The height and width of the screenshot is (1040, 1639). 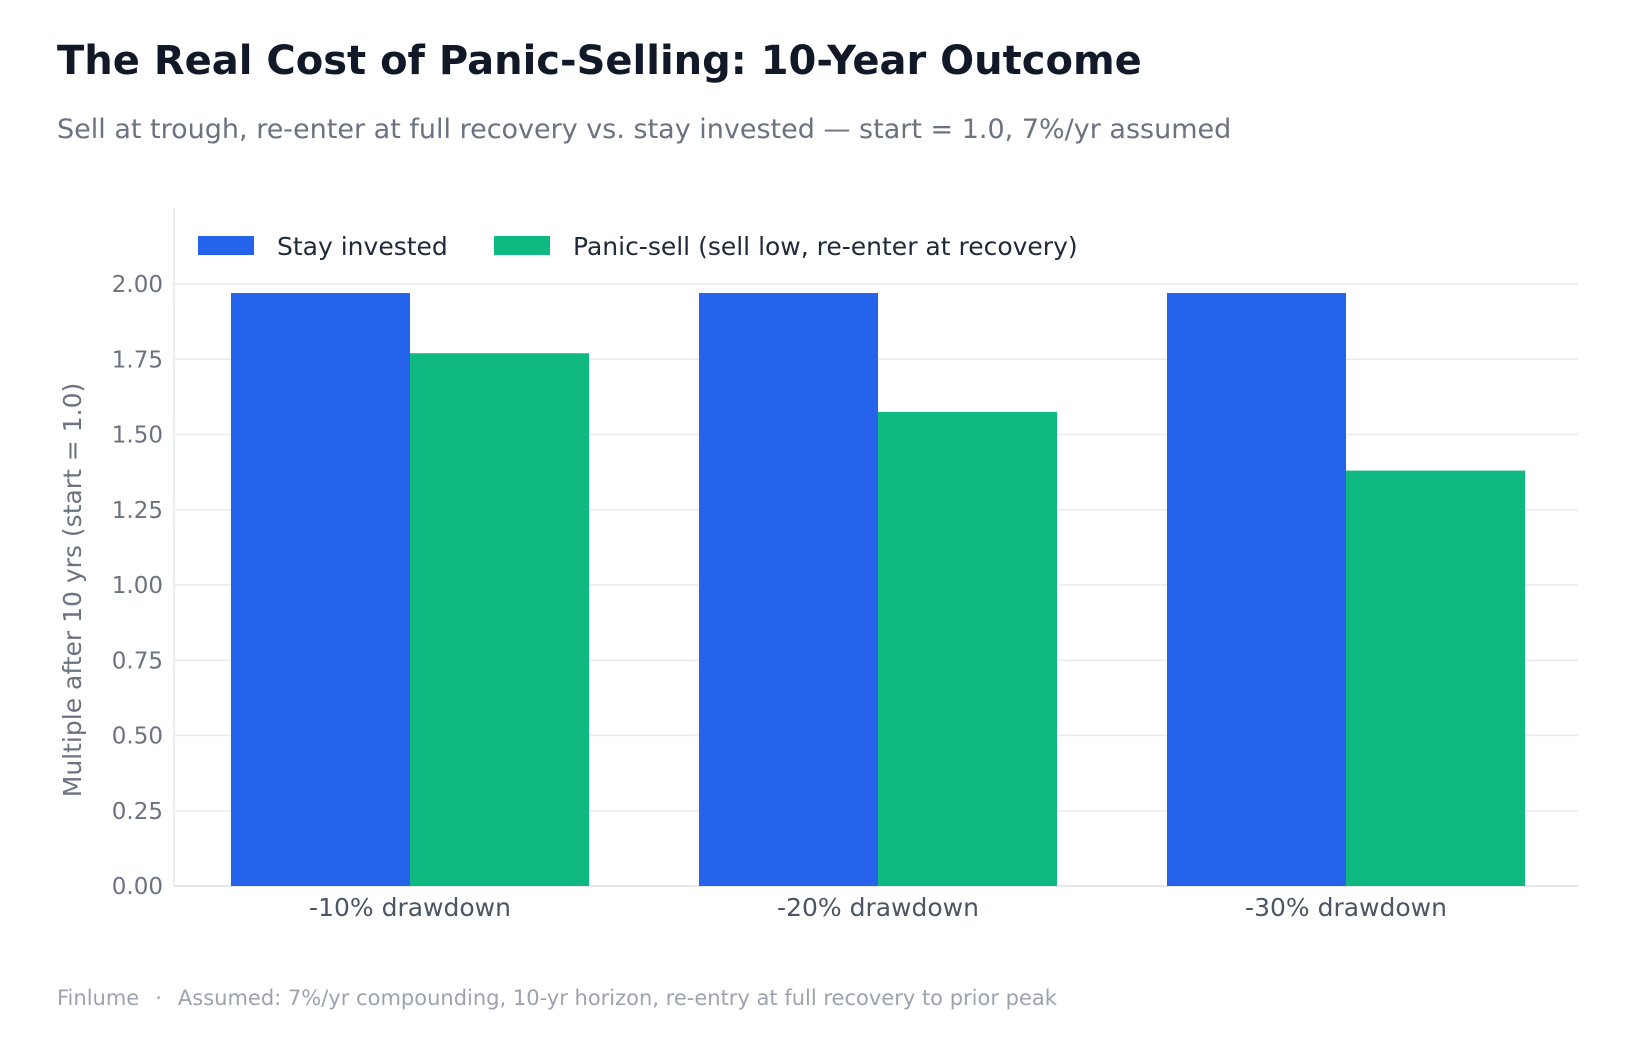 I want to click on y-tick-label: 0.75, so click(x=137, y=661).